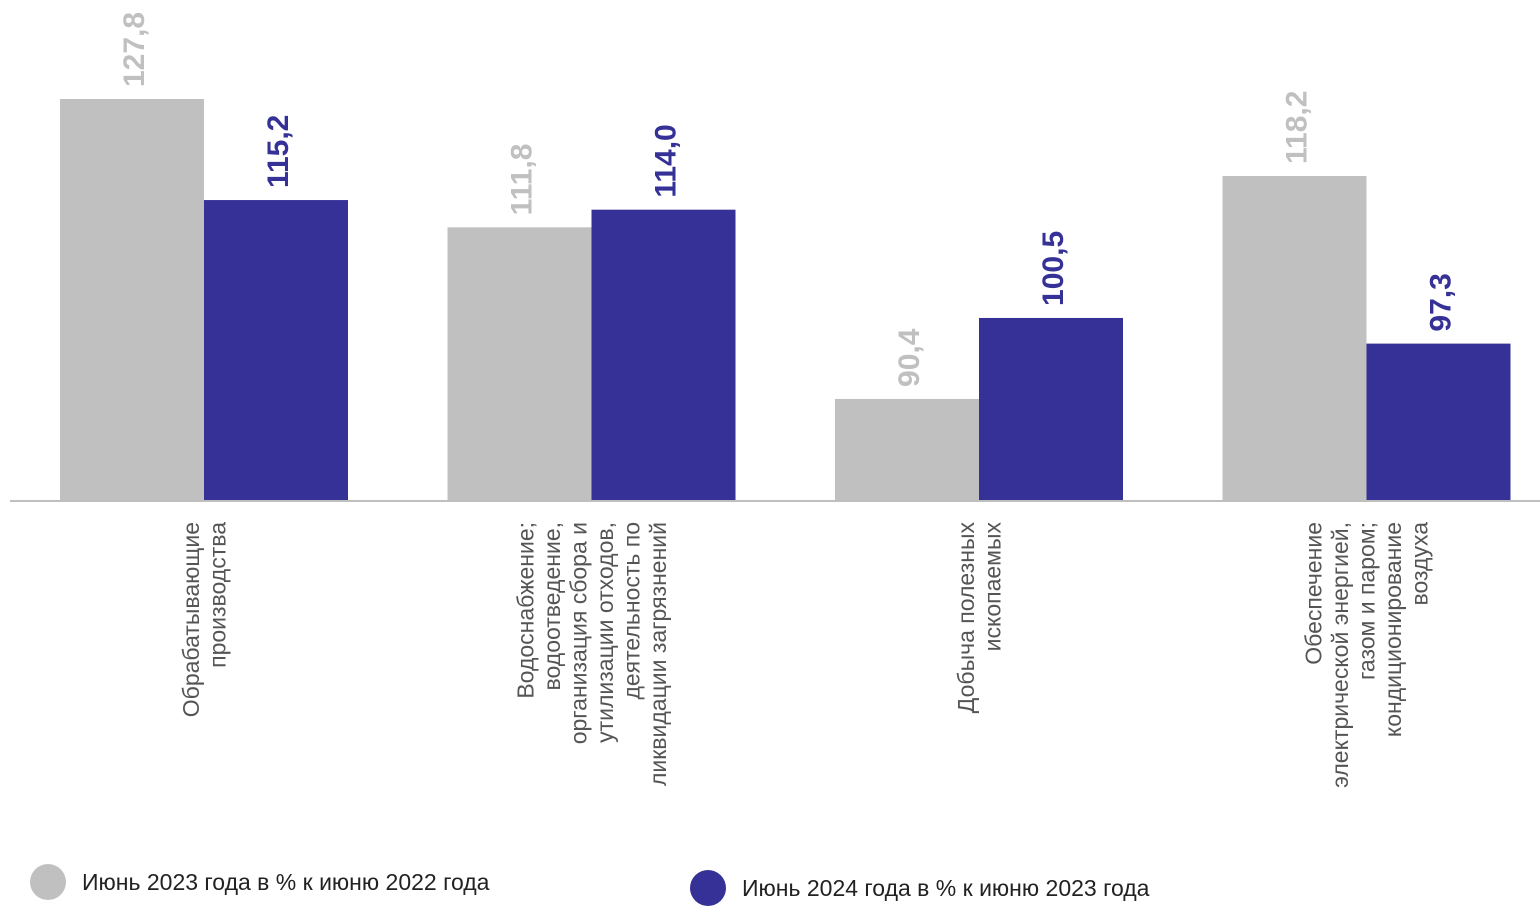  Describe the element at coordinates (1314, 593) in the screenshot. I see `category-label-3-line-0: Обеспечение` at that location.